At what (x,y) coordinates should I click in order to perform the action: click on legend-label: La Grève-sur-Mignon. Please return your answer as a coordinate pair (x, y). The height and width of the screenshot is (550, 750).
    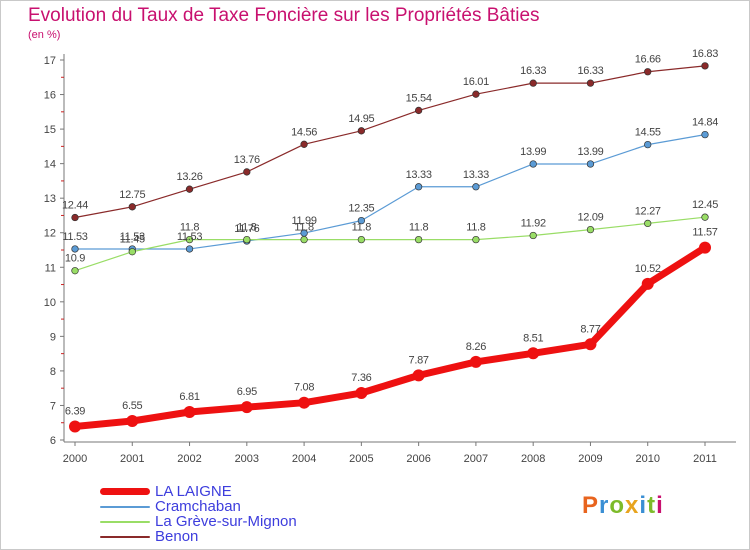
    Looking at the image, I should click on (226, 521).